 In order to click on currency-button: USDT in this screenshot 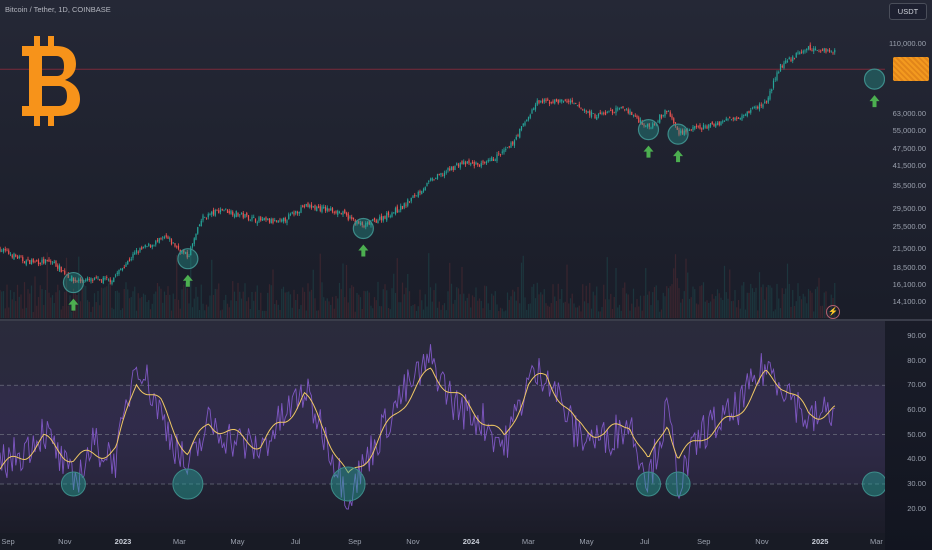, I will do `click(908, 11)`.